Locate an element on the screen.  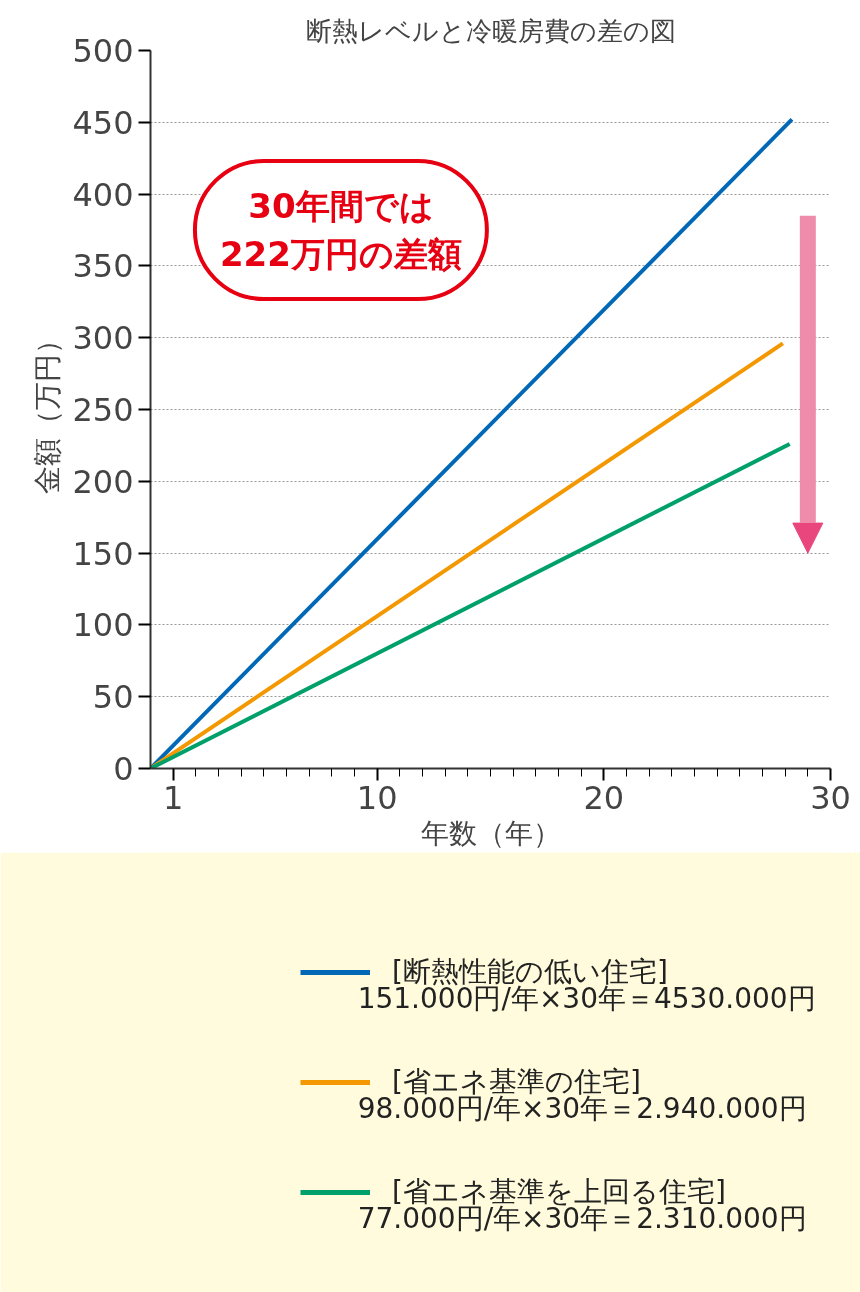
y-tick-label: 500 is located at coordinates (103, 51).